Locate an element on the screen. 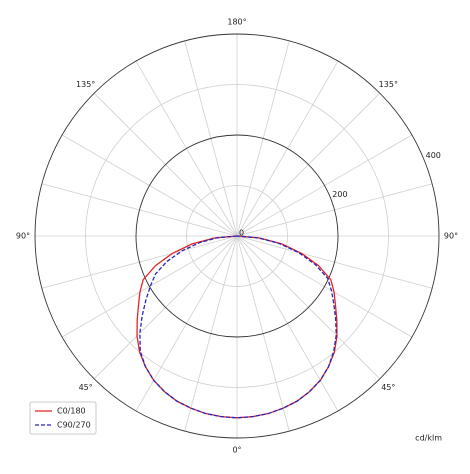 This screenshot has width=470, height=474. minor-grid-circle is located at coordinates (237, 236).